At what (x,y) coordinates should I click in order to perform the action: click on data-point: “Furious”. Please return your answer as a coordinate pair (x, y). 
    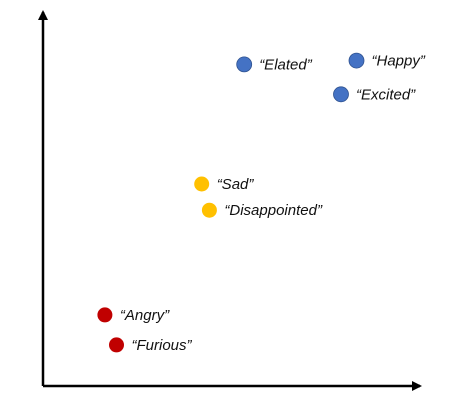
    Looking at the image, I should click on (151, 345).